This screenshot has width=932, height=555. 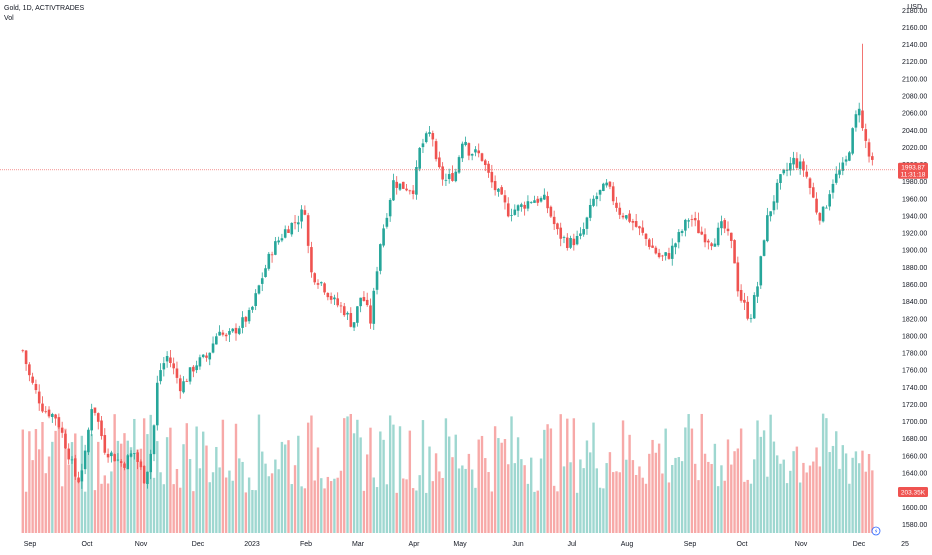 What do you see at coordinates (9, 18) in the screenshot?
I see `volume-legend-label: Vol` at bounding box center [9, 18].